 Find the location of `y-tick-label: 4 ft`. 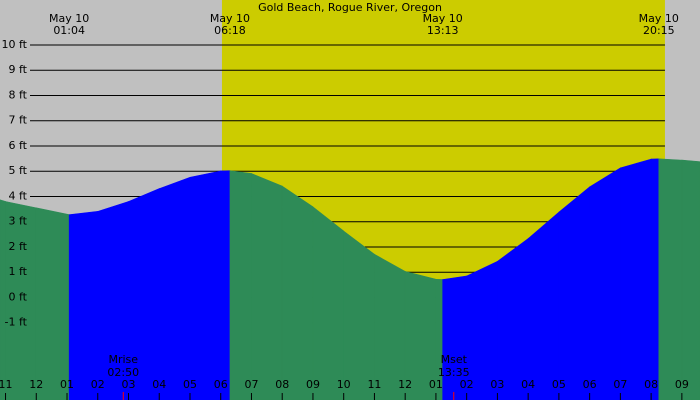

y-tick-label: 4 ft is located at coordinates (18, 195).